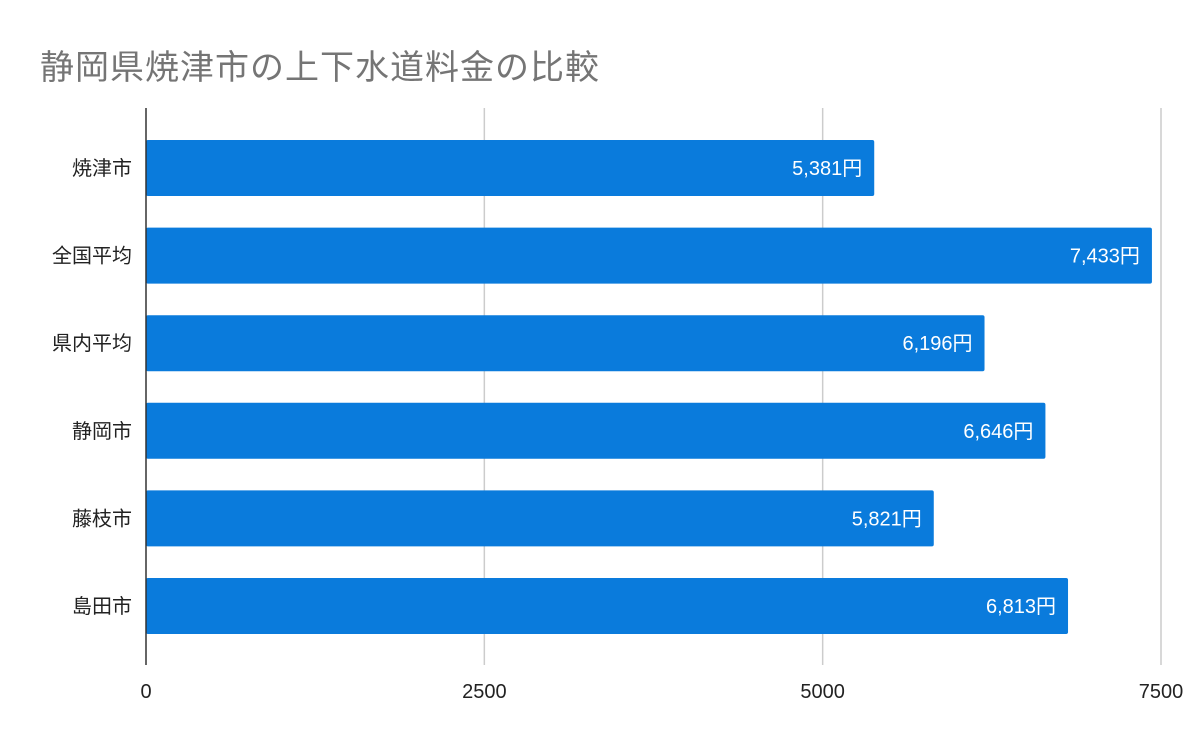  I want to click on bar-data-label: 5,821円, so click(887, 519).